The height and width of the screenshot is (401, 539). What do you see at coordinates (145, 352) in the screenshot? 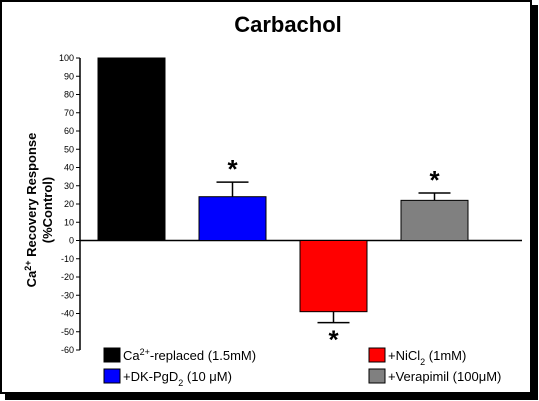
I see `legend-label-sup: 2+` at bounding box center [145, 352].